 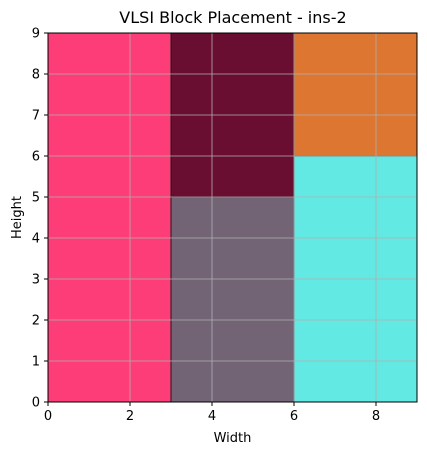 I want to click on x-tick-label: 6, so click(x=294, y=416).